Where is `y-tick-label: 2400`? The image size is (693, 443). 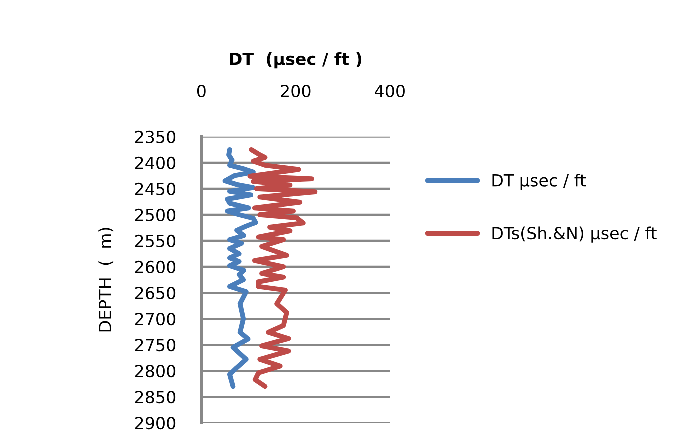
y-tick-label: 2400 is located at coordinates (155, 163).